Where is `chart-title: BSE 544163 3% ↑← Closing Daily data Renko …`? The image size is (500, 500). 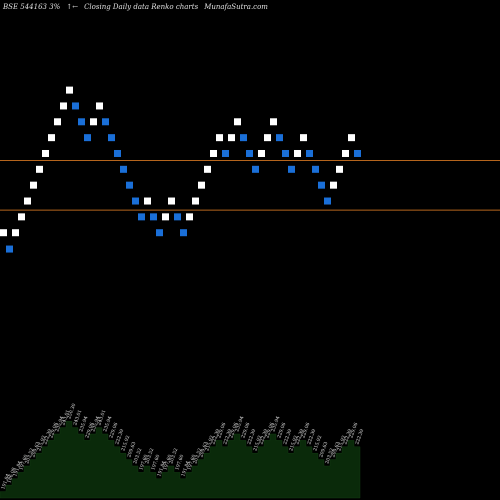
chart-title: BSE 544163 3% ↑← Closing Daily data Renko … is located at coordinates (138, 7).